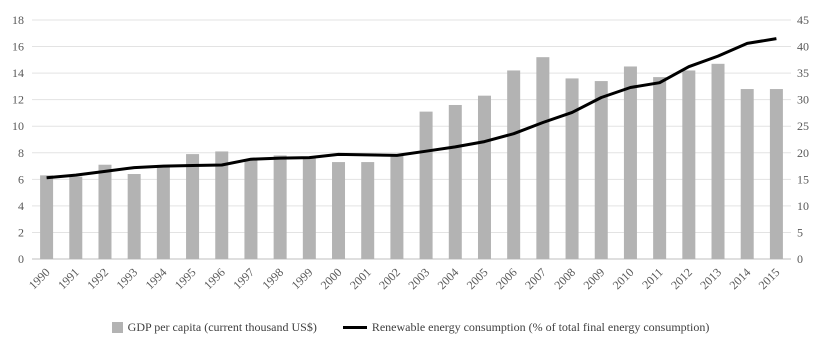 The height and width of the screenshot is (342, 821). Describe the element at coordinates (652, 278) in the screenshot. I see `x-tick-label: 2011` at that location.